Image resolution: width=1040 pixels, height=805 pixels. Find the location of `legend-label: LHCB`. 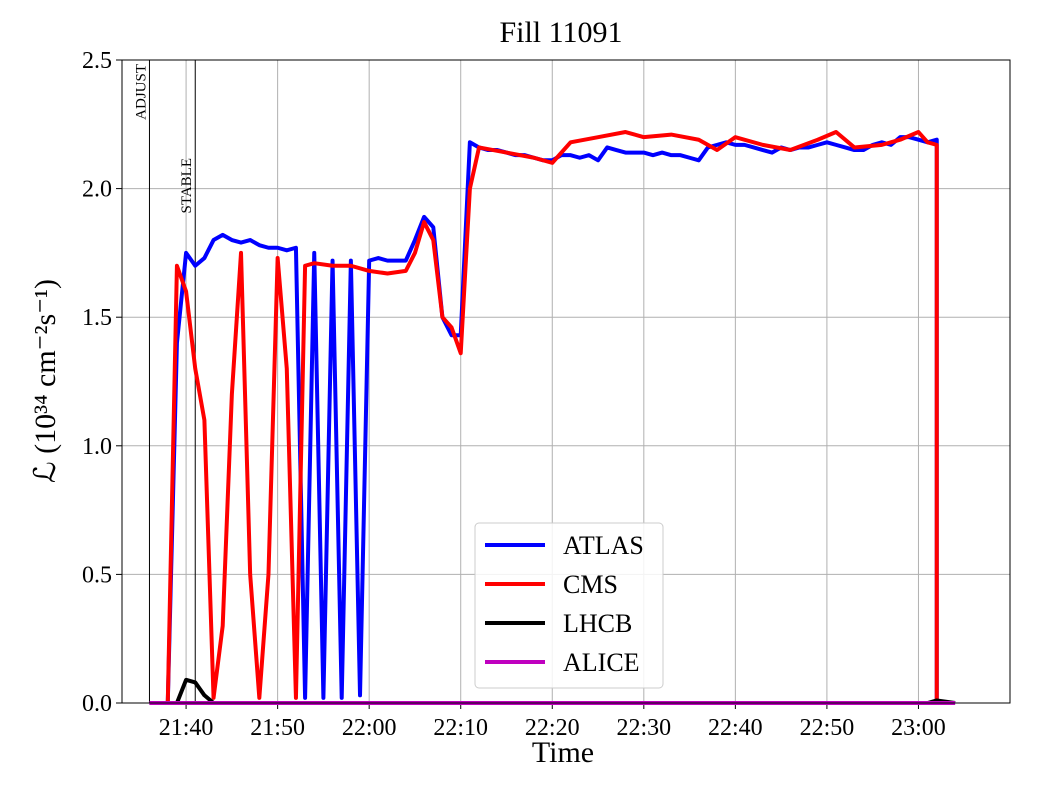

legend-label: LHCB is located at coordinates (597, 623).